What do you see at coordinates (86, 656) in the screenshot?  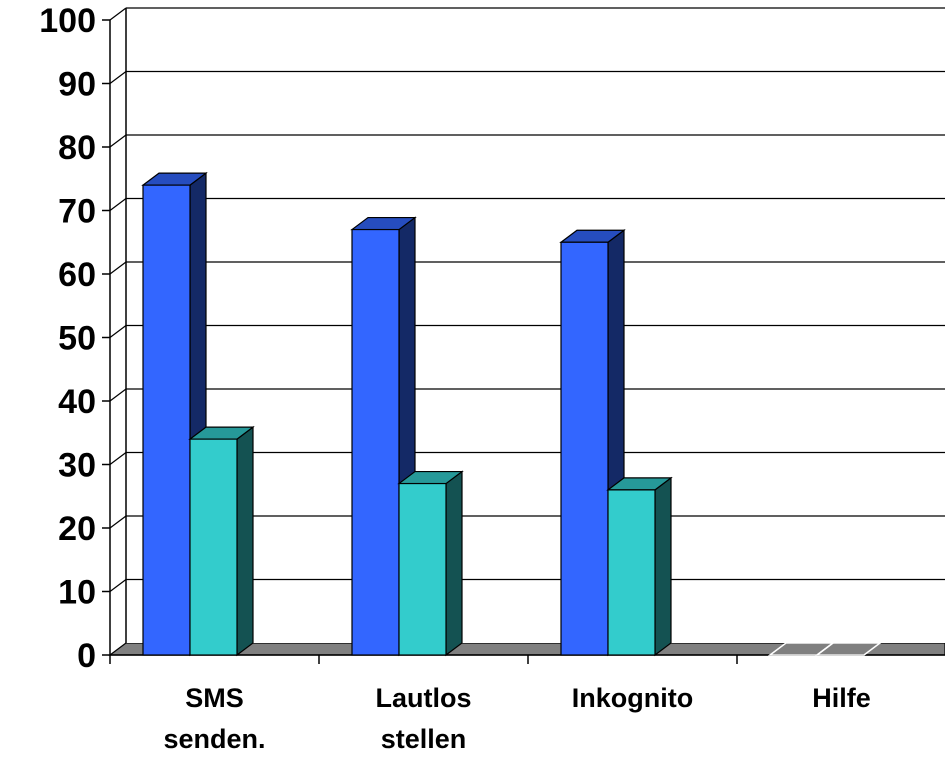 I see `y-tick-label: 0` at bounding box center [86, 656].